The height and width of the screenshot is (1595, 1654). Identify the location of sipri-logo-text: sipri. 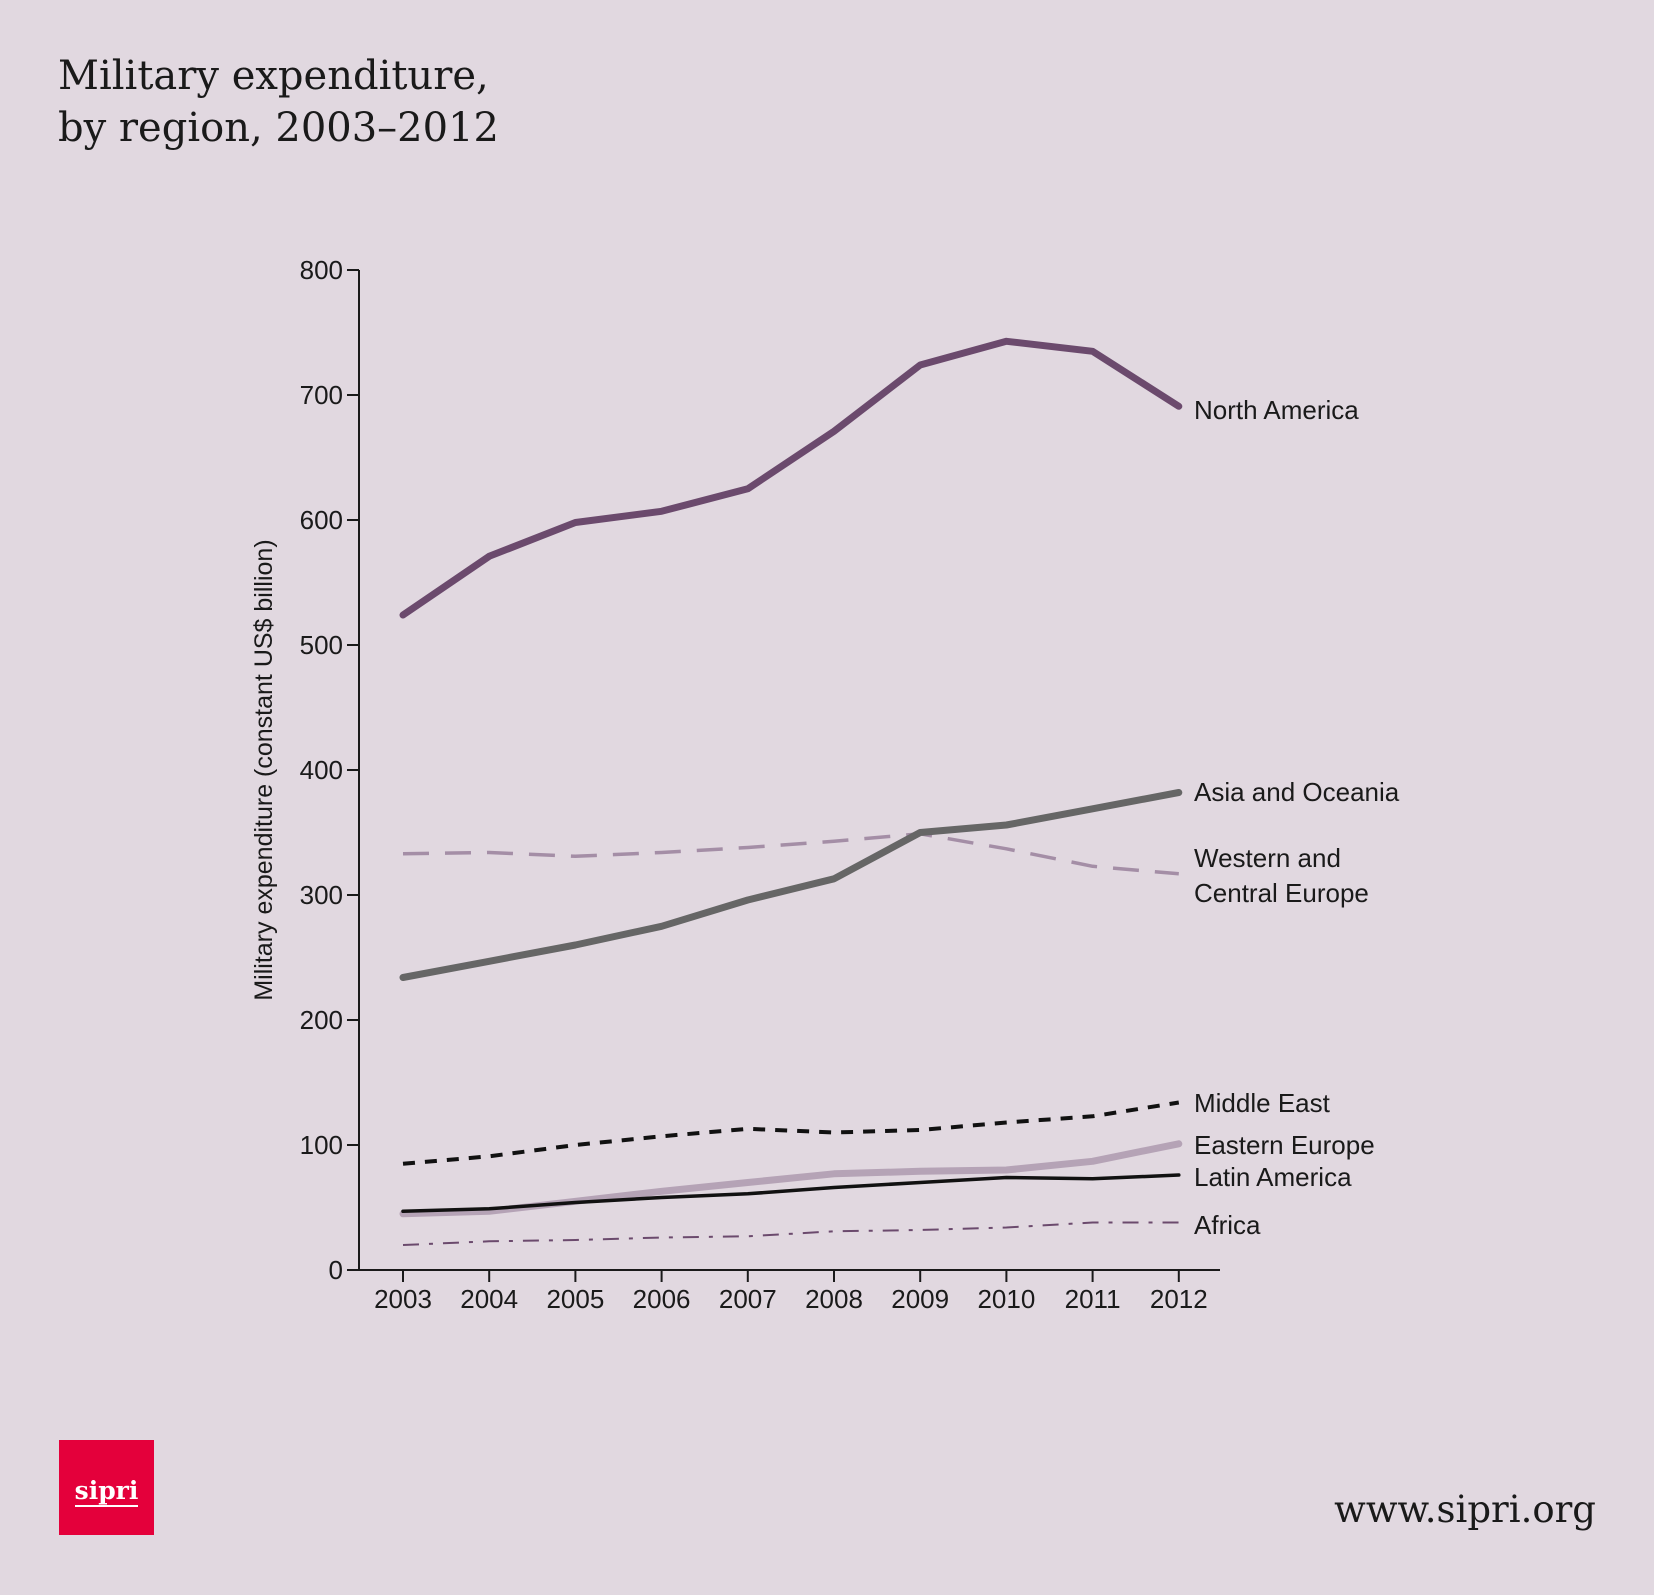
(106, 1491).